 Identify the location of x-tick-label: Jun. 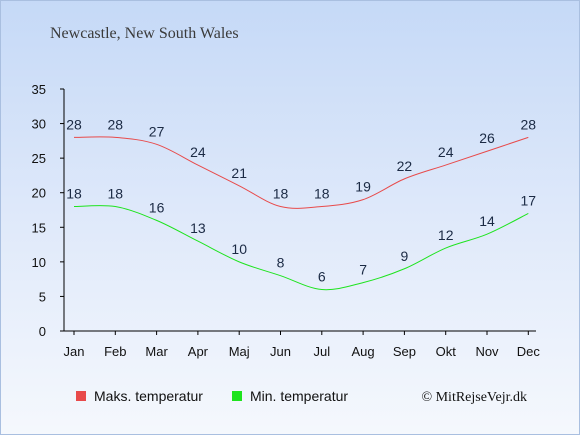
(280, 351).